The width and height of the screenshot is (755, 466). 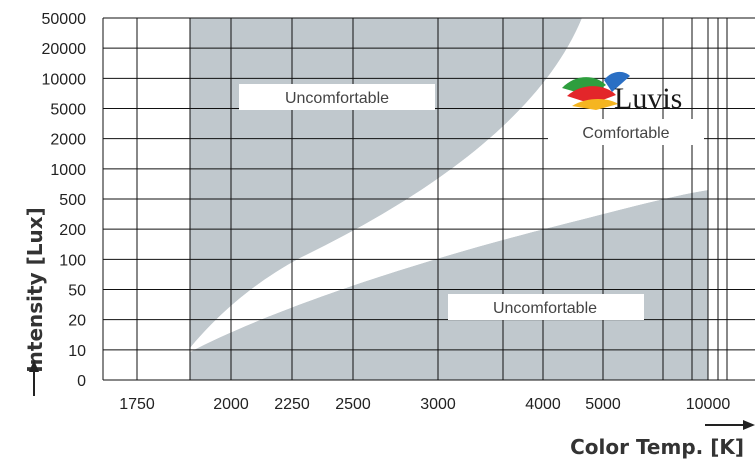 I want to click on y-tick-label: 100, so click(x=72, y=260).